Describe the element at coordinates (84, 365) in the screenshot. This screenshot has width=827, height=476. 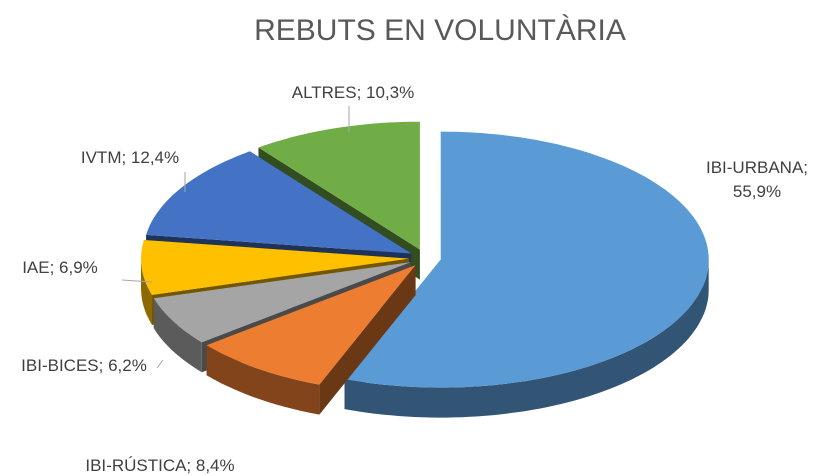
I see `data-label: IBI-BICES; 6,2%` at that location.